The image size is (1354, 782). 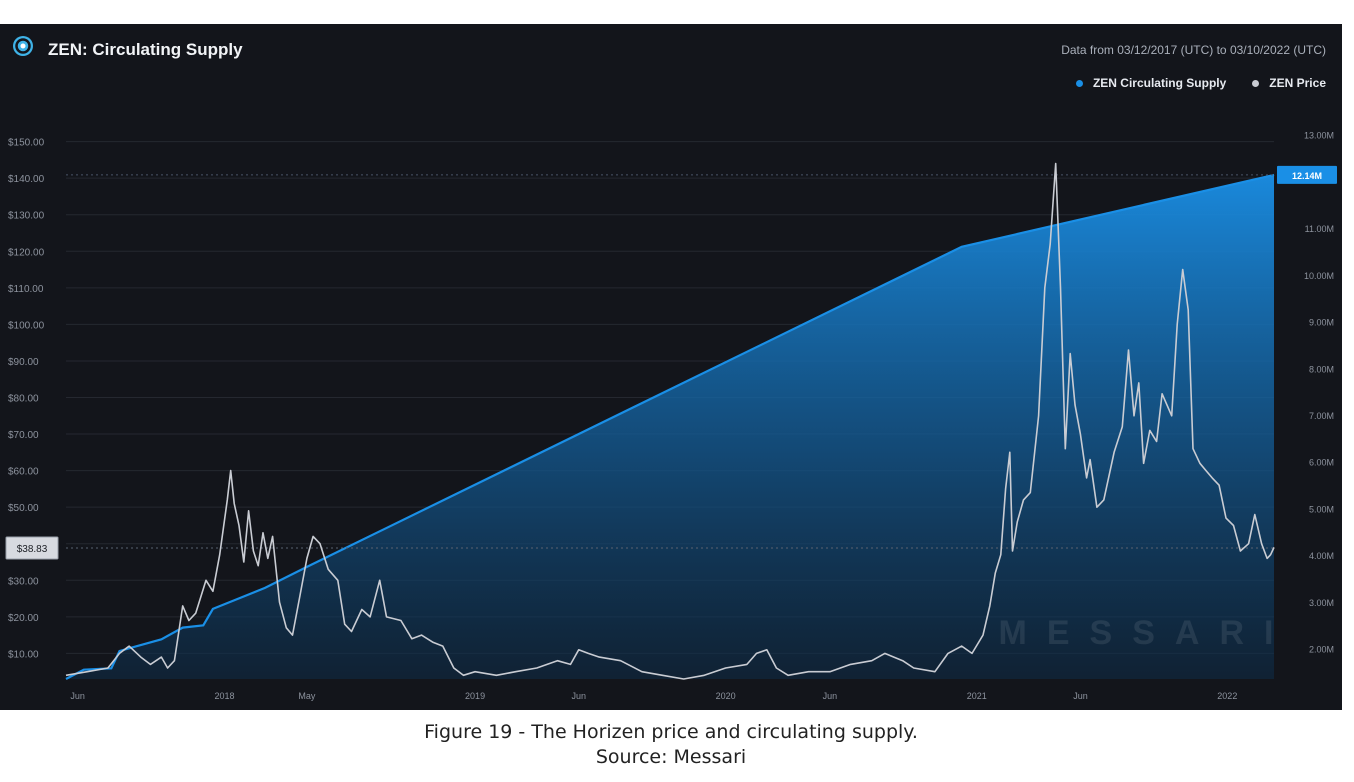 What do you see at coordinates (1319, 136) in the screenshot?
I see `y-right-tick-label: 13.00M` at bounding box center [1319, 136].